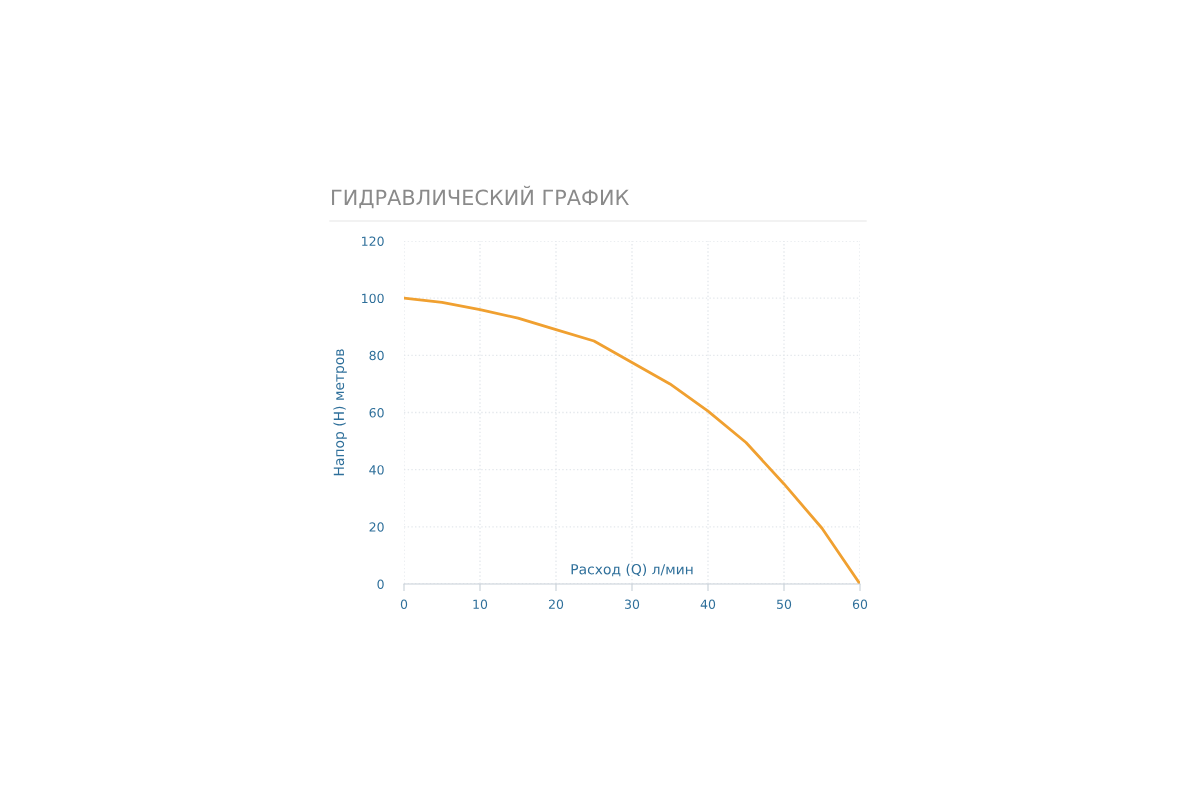  What do you see at coordinates (860, 604) in the screenshot?
I see `x-tick-label: 60` at bounding box center [860, 604].